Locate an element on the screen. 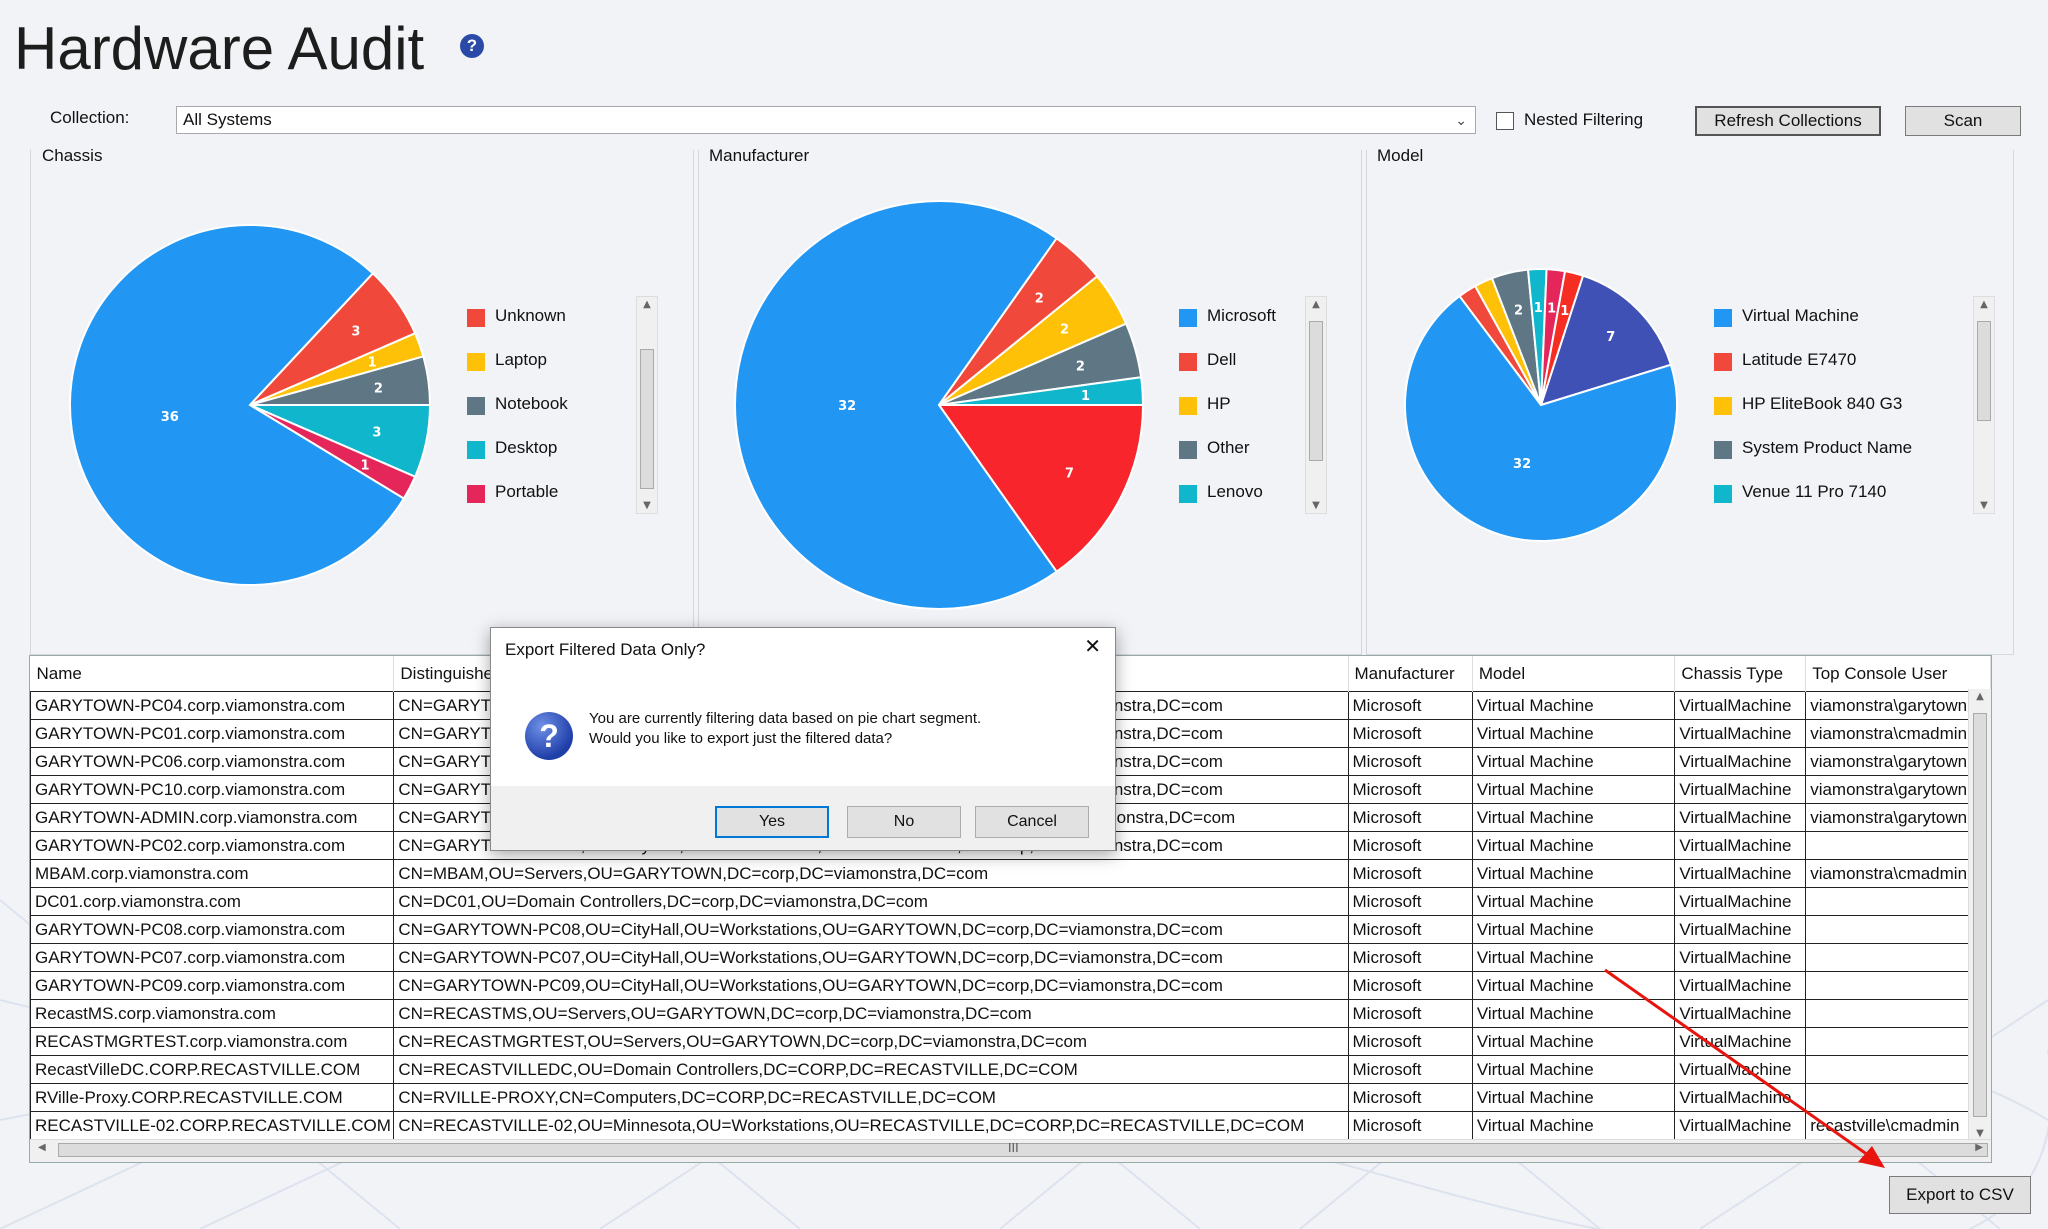  cancel-button: Cancel is located at coordinates (1032, 822).